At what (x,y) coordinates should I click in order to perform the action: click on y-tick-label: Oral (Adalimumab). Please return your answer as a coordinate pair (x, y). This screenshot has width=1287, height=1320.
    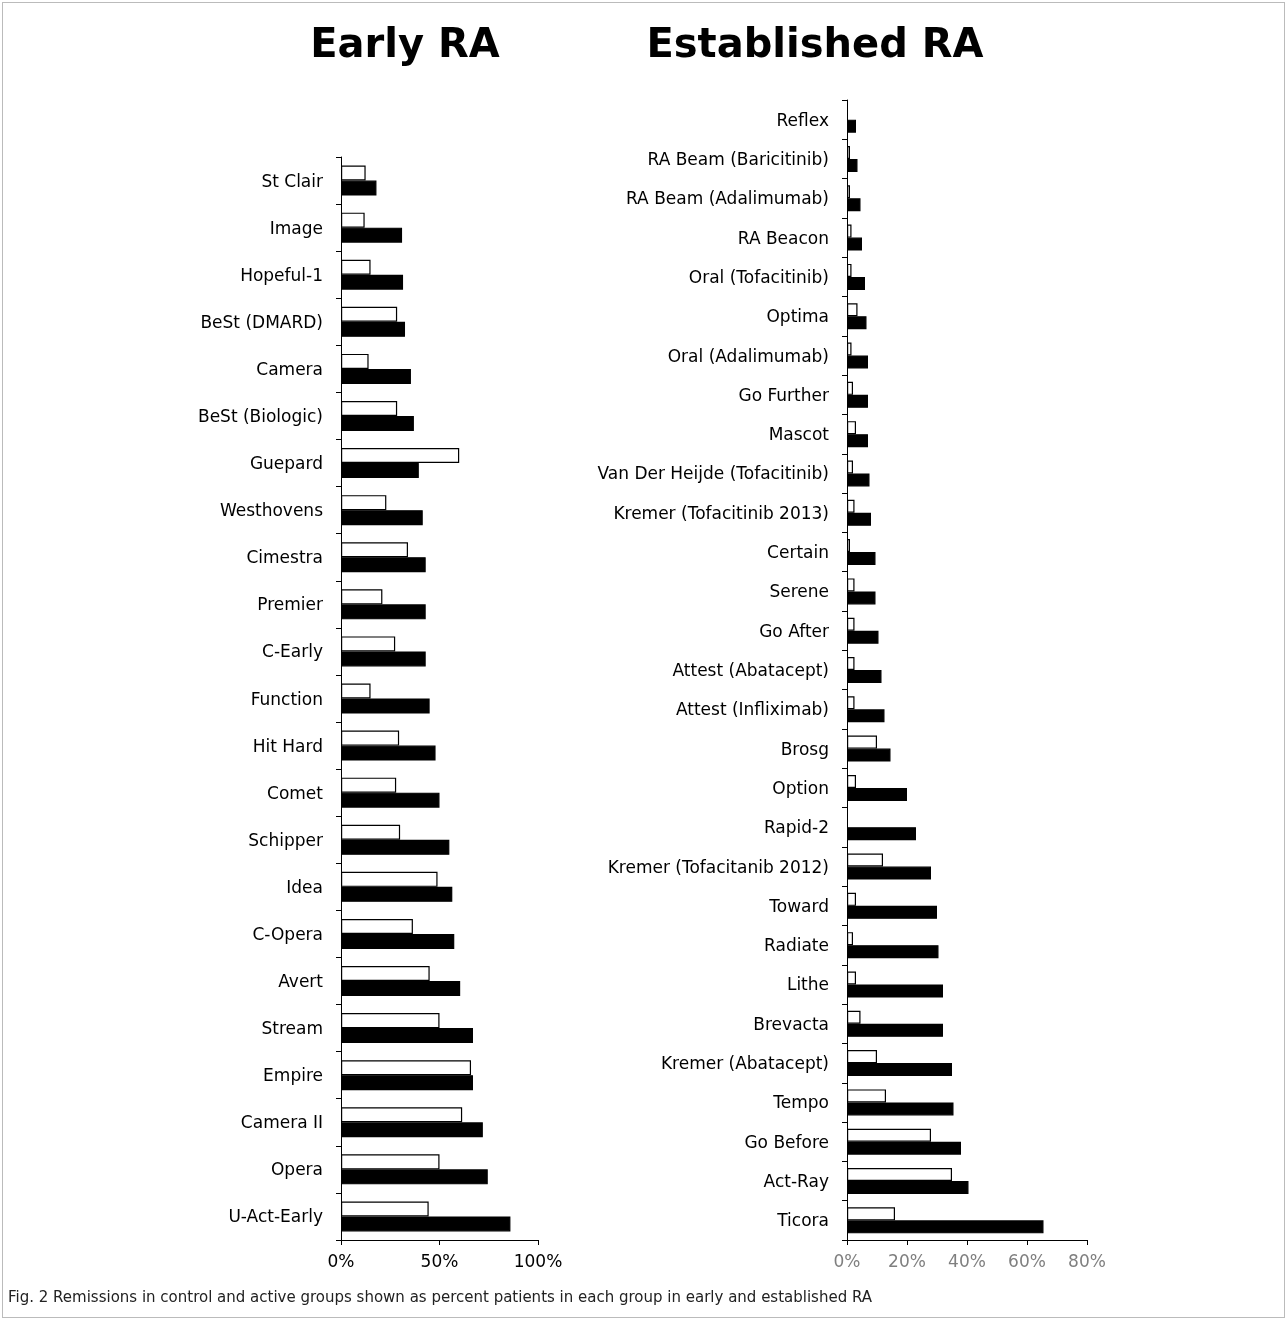
    Looking at the image, I should click on (748, 355).